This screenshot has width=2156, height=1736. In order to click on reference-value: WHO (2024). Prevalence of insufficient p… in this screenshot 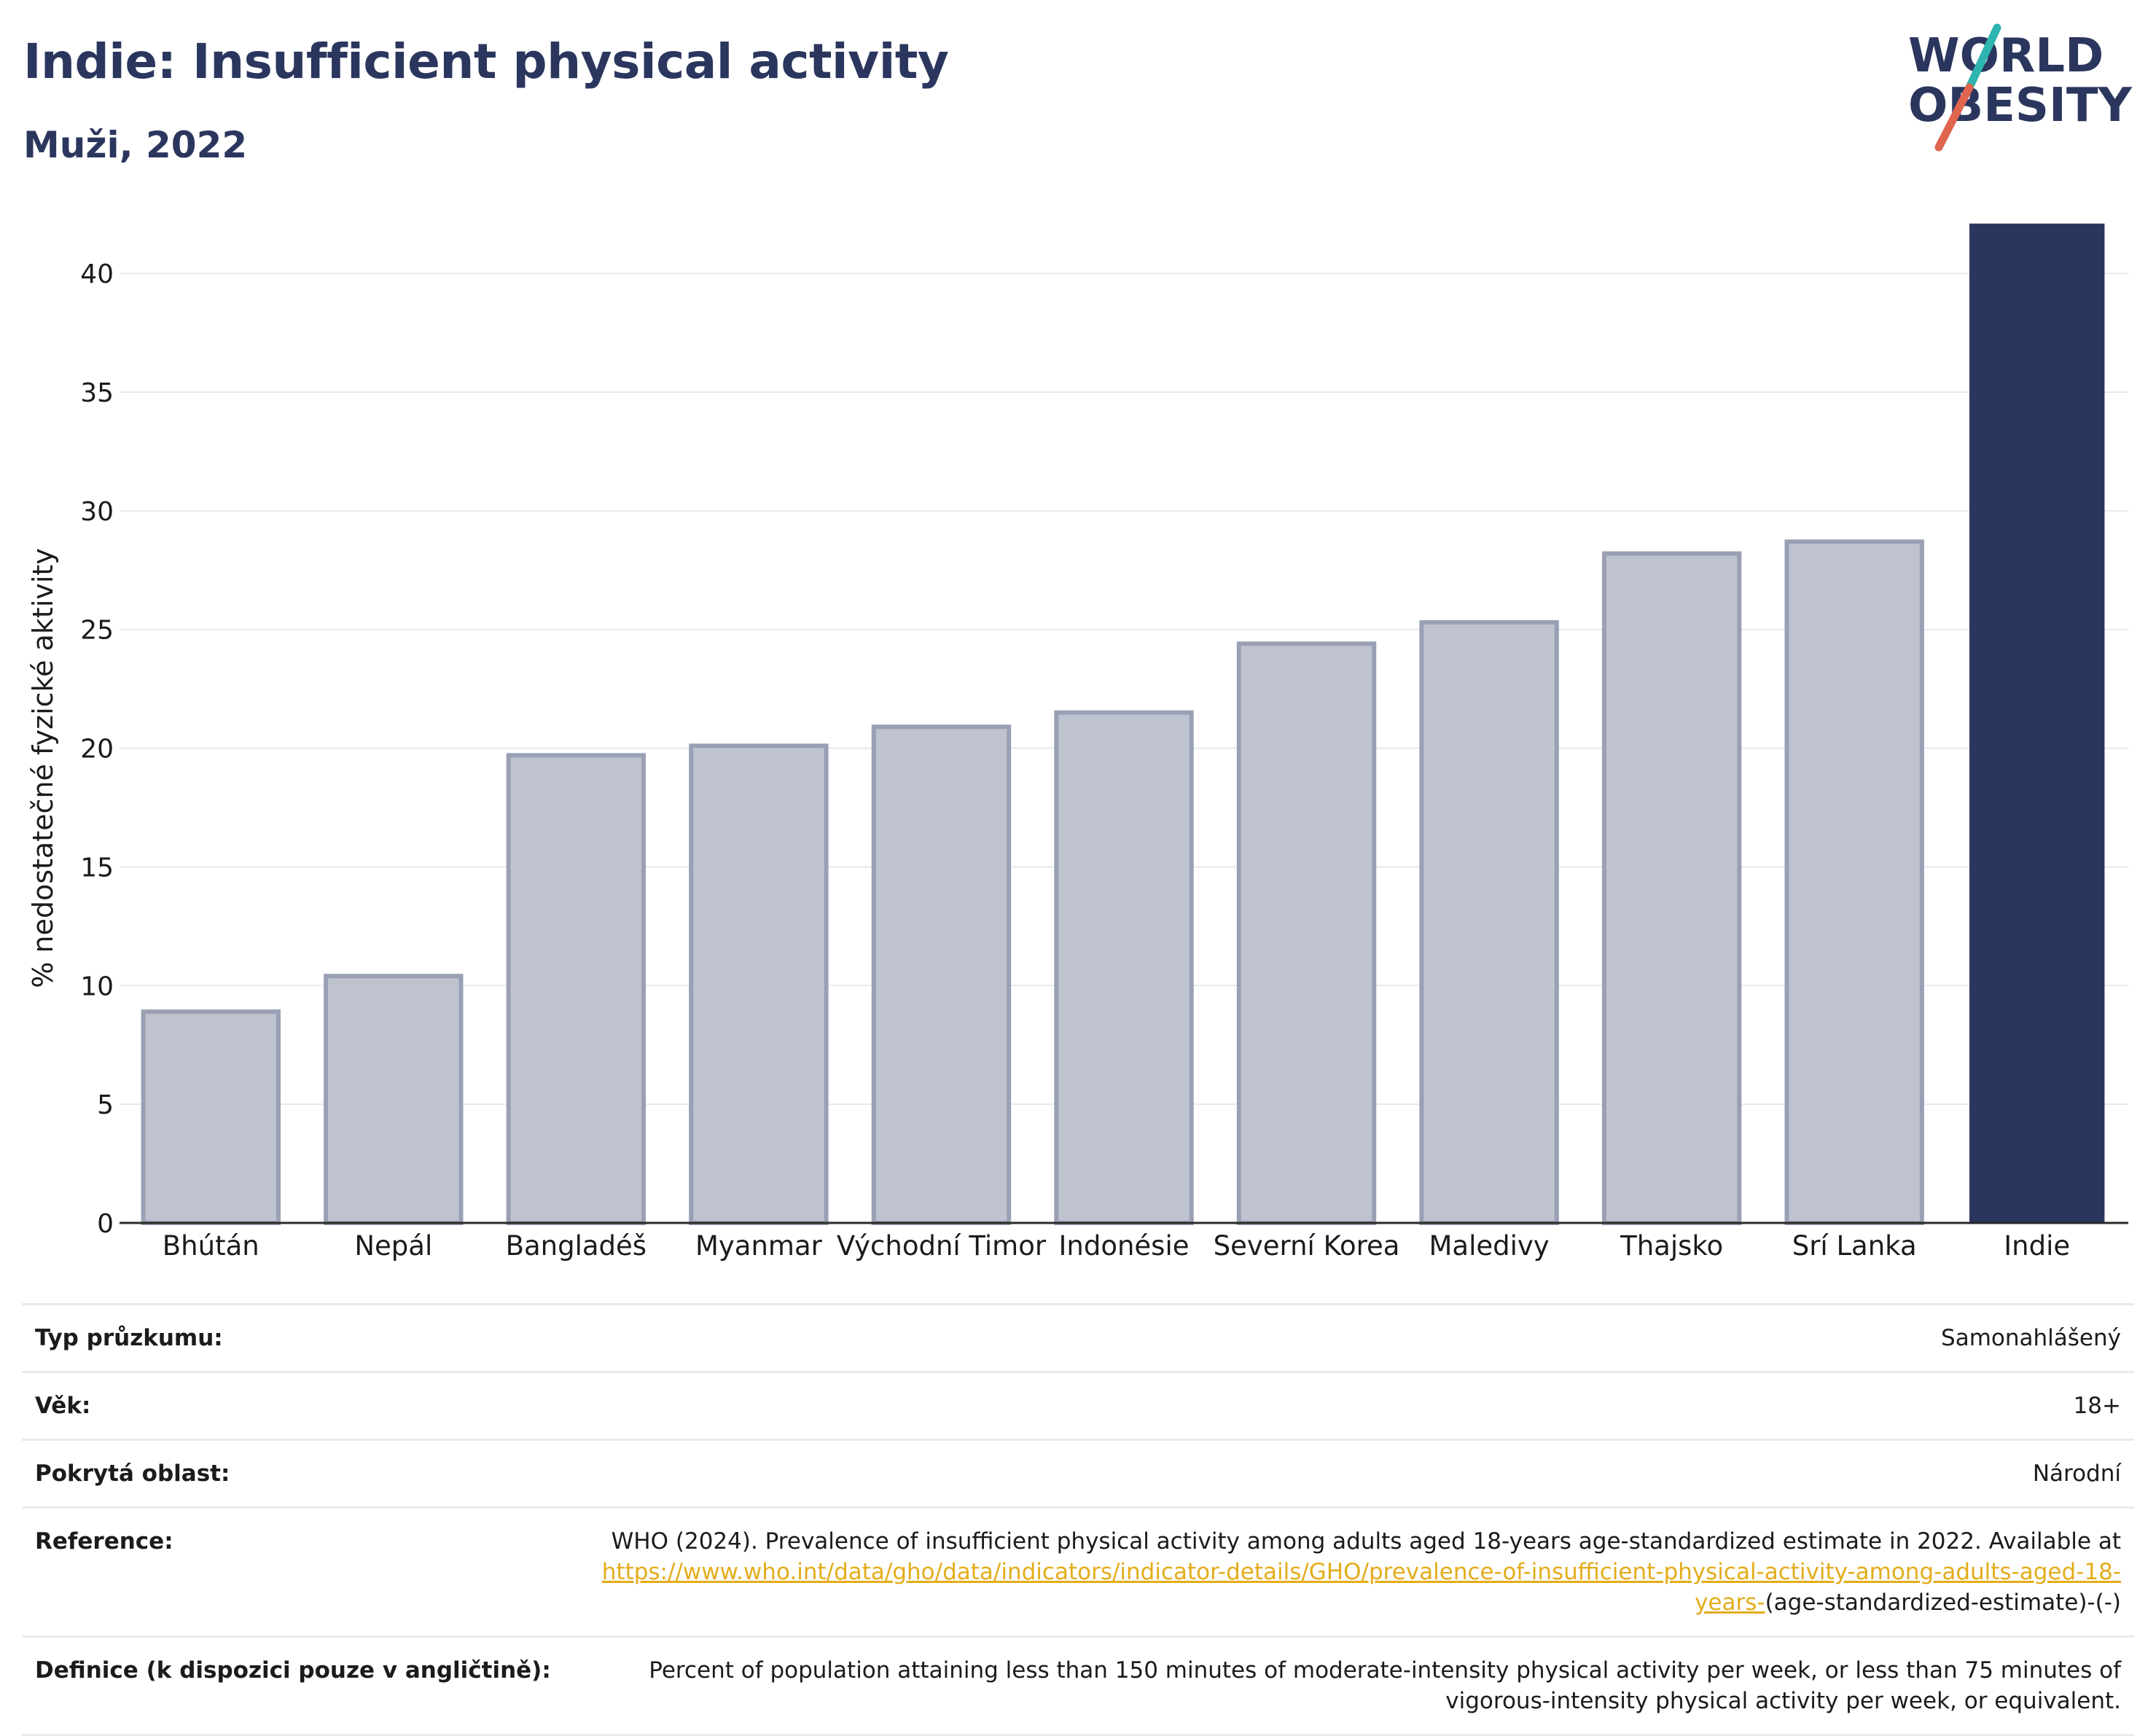, I will do `click(1354, 1573)`.